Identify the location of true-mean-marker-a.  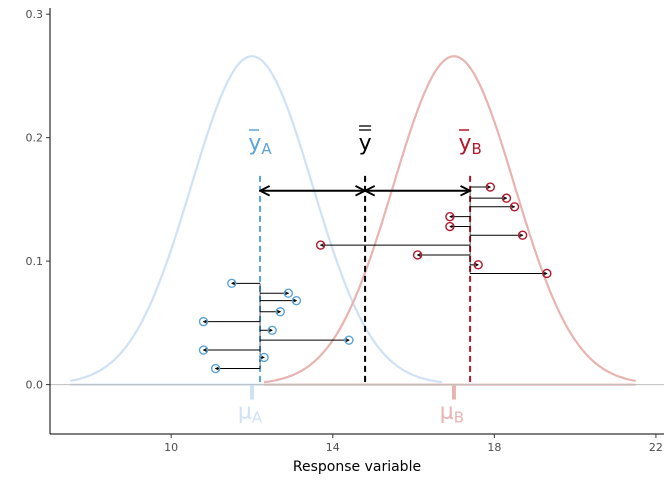
(251, 392).